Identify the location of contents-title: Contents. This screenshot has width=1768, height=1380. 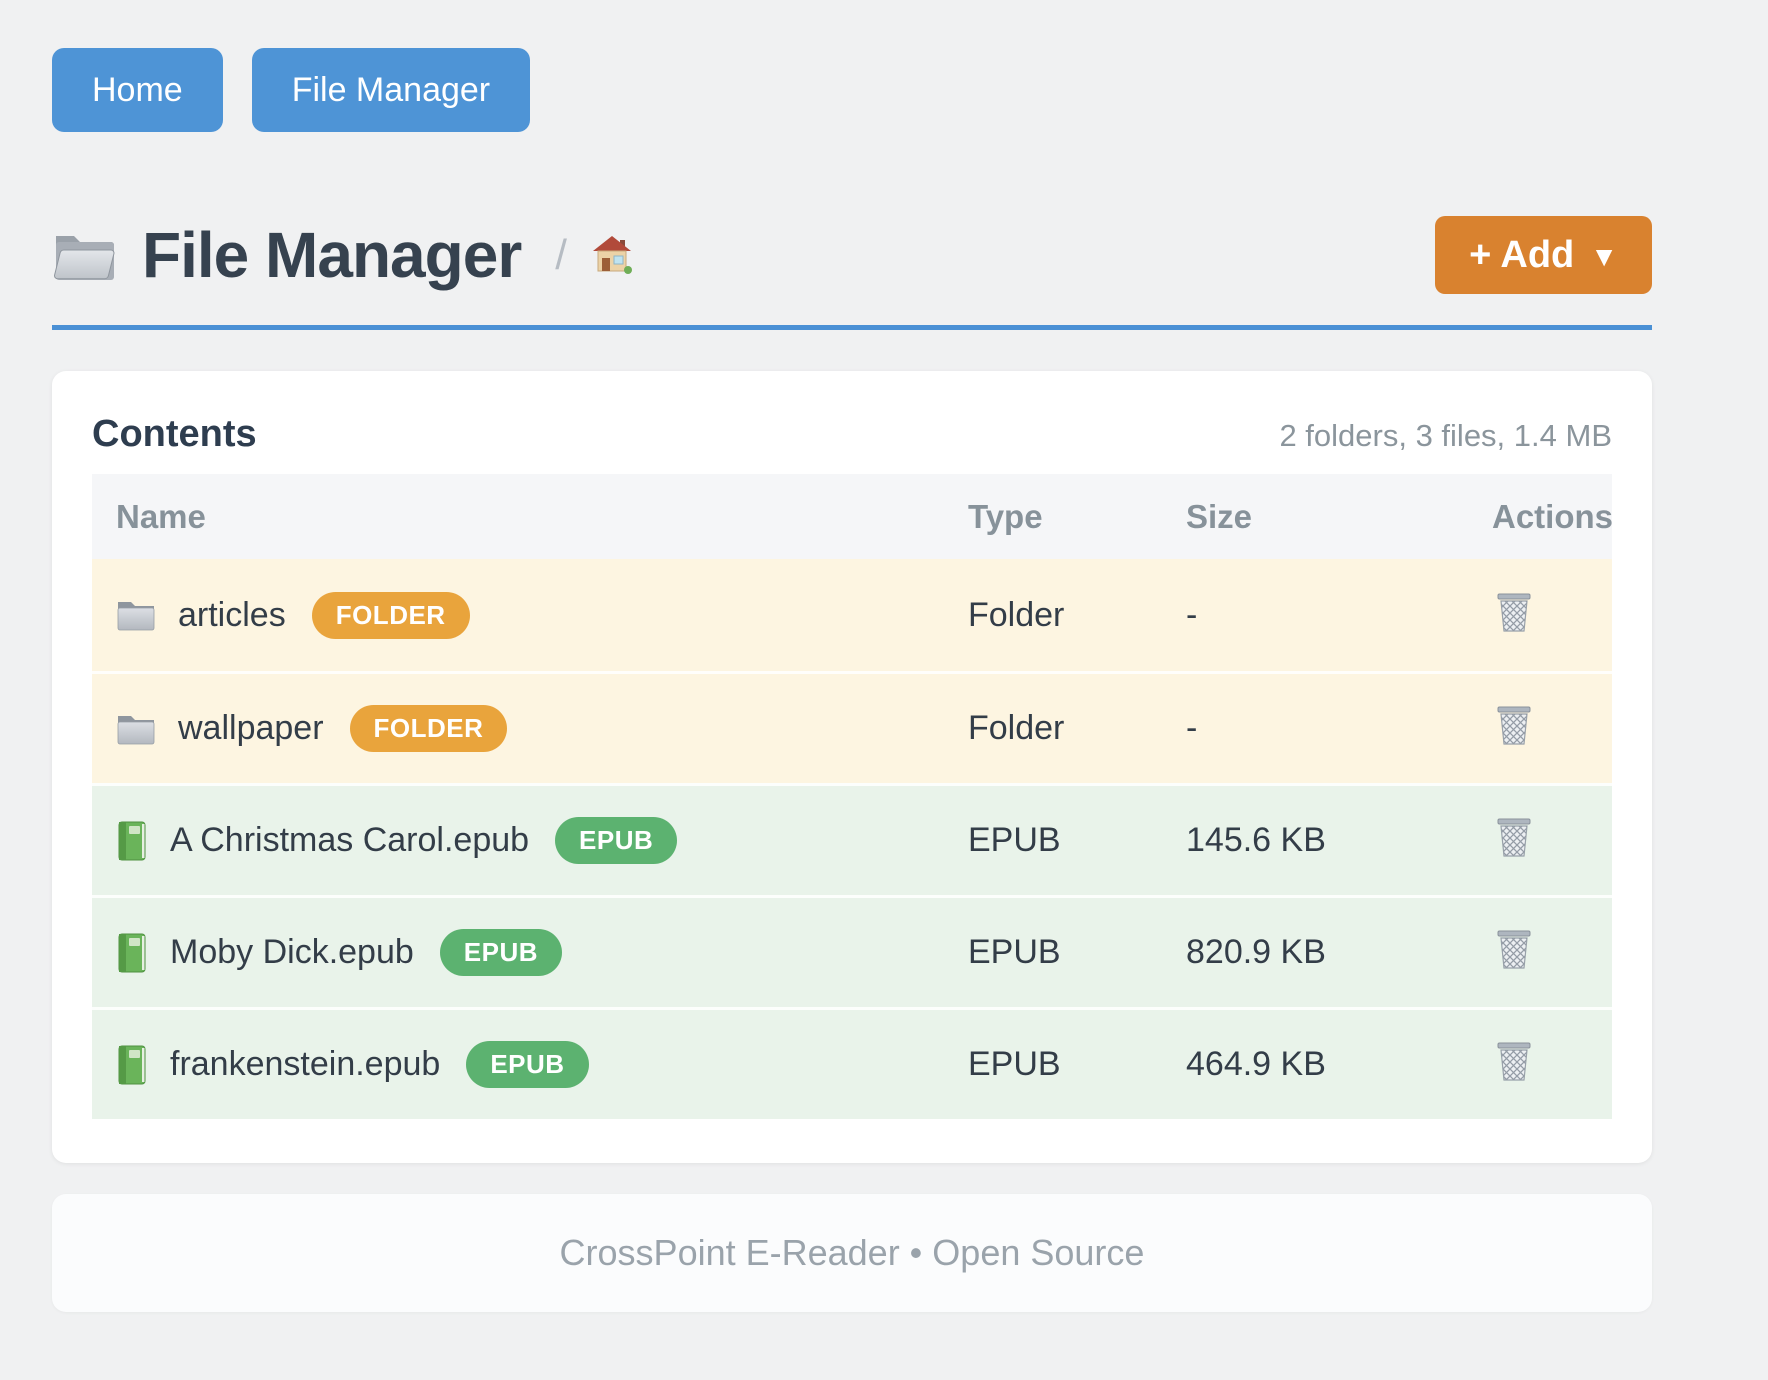
(174, 434).